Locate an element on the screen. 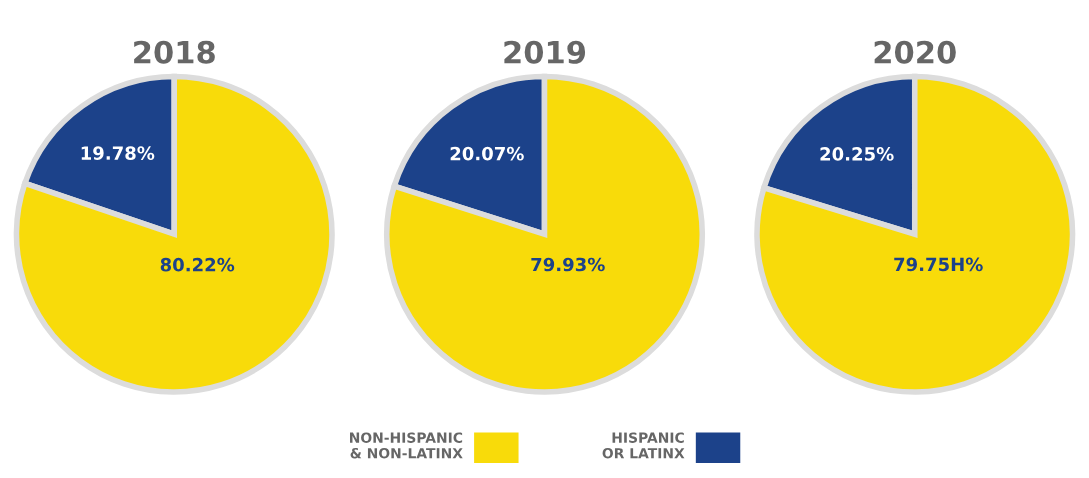  data-label: 19.78% is located at coordinates (118, 153).